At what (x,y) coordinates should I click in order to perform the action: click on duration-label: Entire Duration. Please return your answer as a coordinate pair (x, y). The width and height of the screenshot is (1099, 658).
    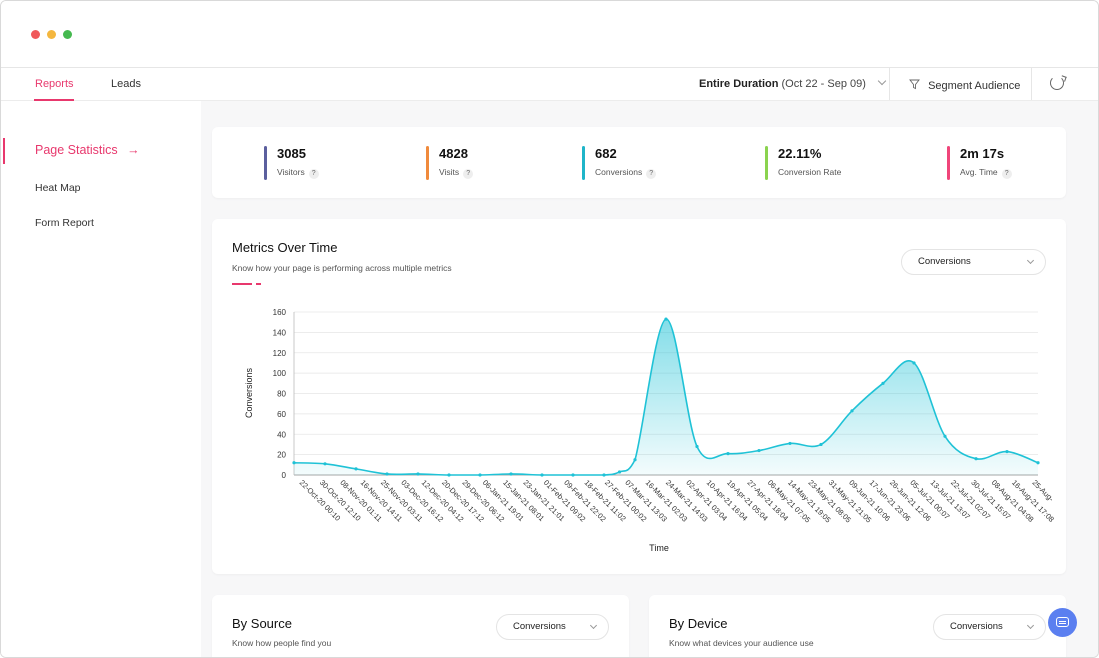
    Looking at the image, I should click on (739, 84).